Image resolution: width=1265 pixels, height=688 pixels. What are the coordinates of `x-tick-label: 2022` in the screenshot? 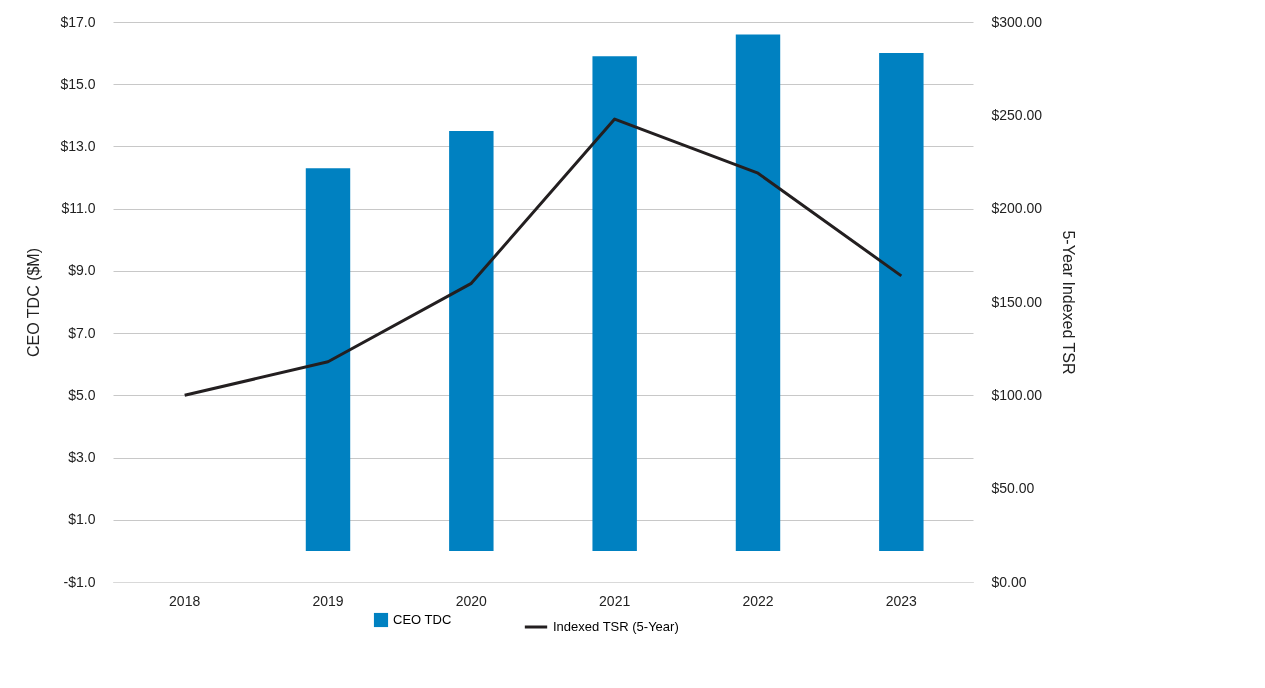 It's located at (758, 600).